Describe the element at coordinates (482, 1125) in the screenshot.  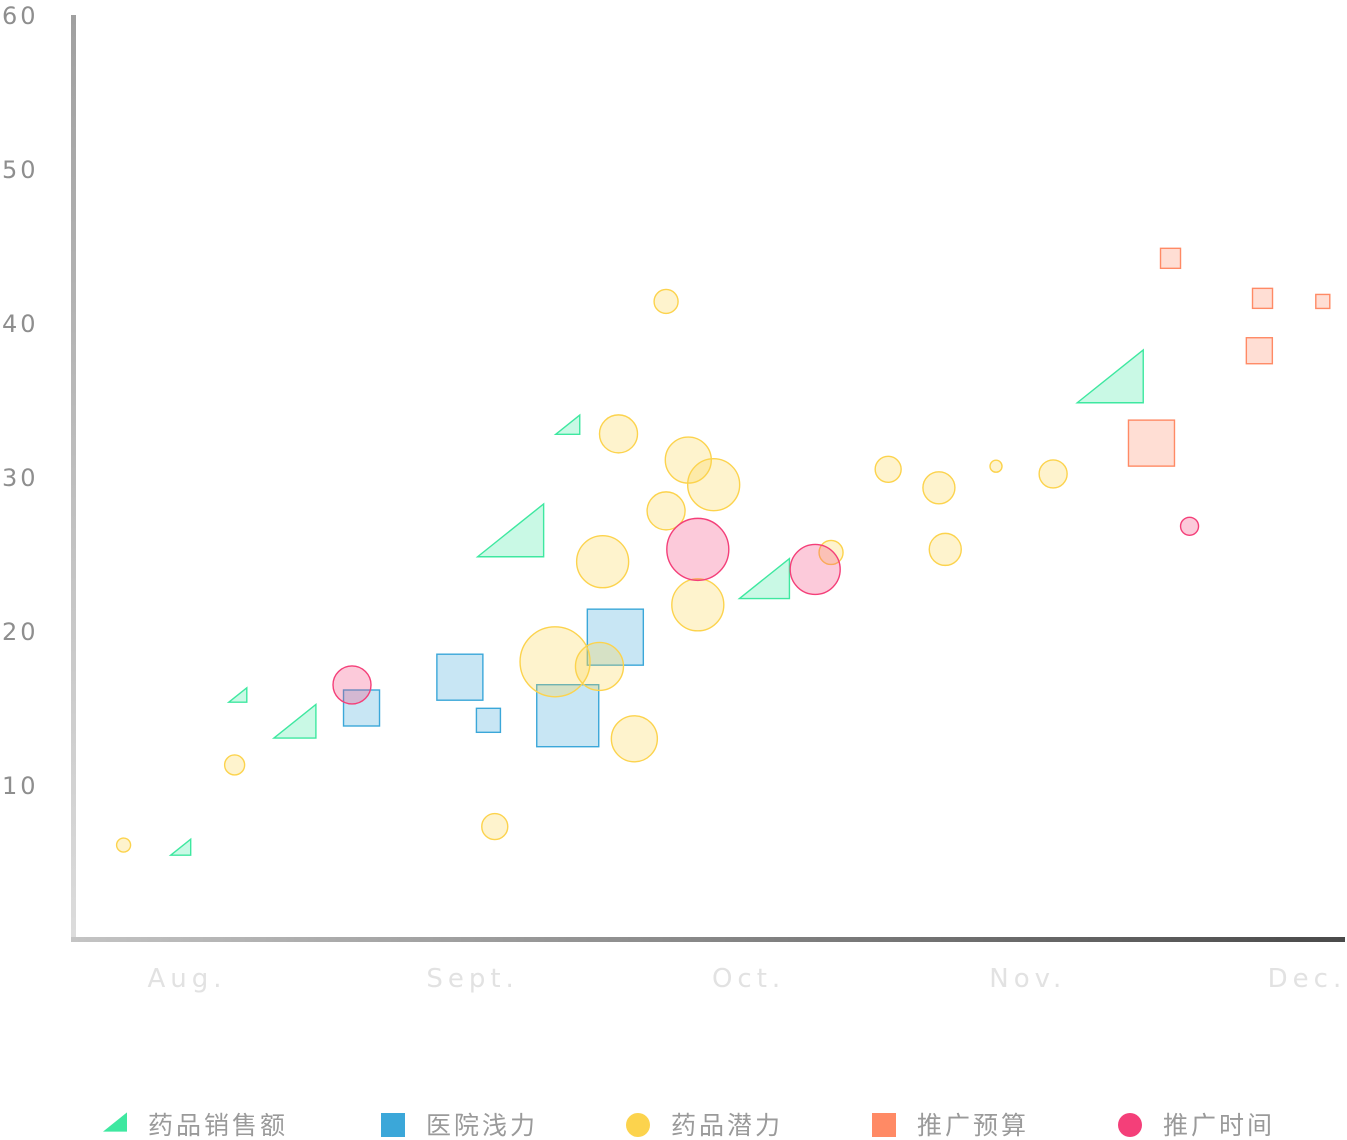
I see `legend-label: 医院浅力` at that location.